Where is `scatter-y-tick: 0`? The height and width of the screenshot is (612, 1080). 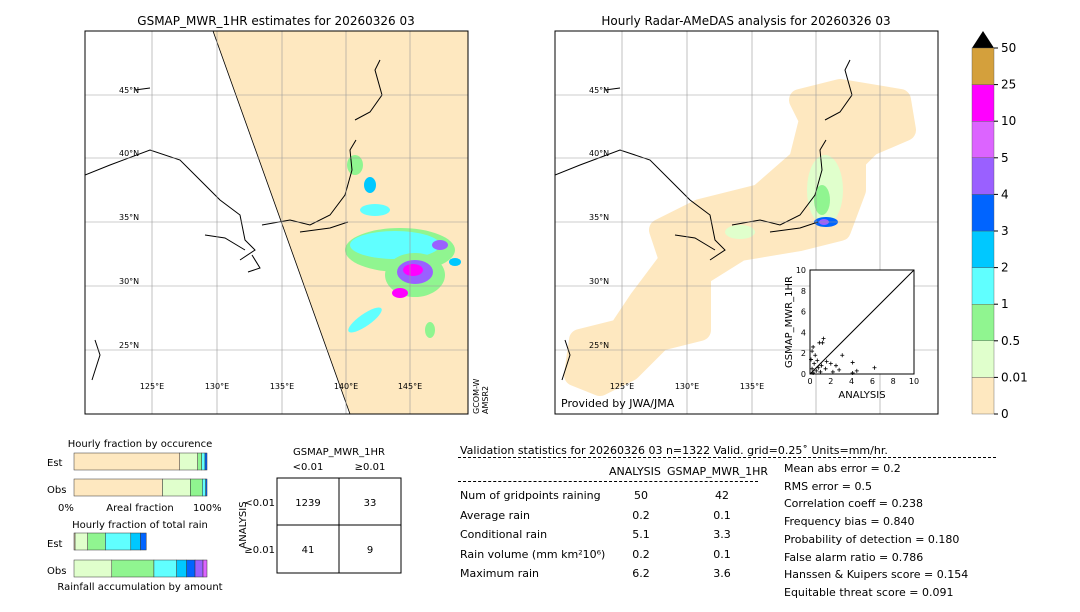 scatter-y-tick: 0 is located at coordinates (803, 374).